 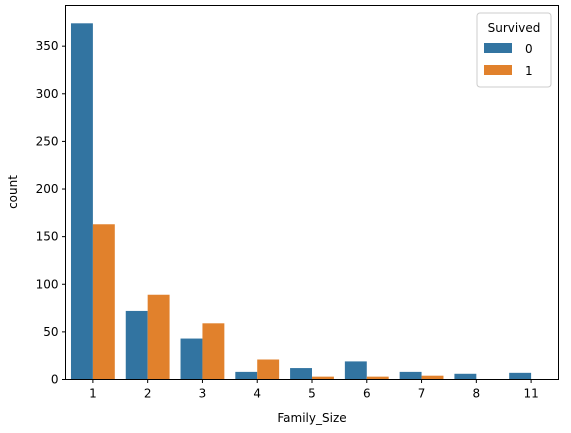 What do you see at coordinates (514, 28) in the screenshot?
I see `legend-title: Survived` at bounding box center [514, 28].